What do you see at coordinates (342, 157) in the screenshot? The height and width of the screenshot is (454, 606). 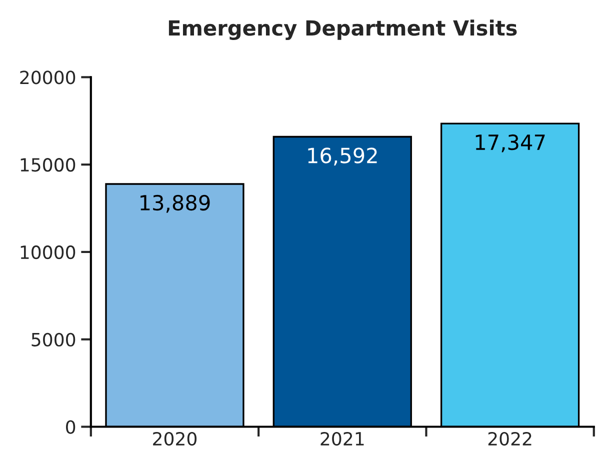 I see `data-label: 16,592` at bounding box center [342, 157].